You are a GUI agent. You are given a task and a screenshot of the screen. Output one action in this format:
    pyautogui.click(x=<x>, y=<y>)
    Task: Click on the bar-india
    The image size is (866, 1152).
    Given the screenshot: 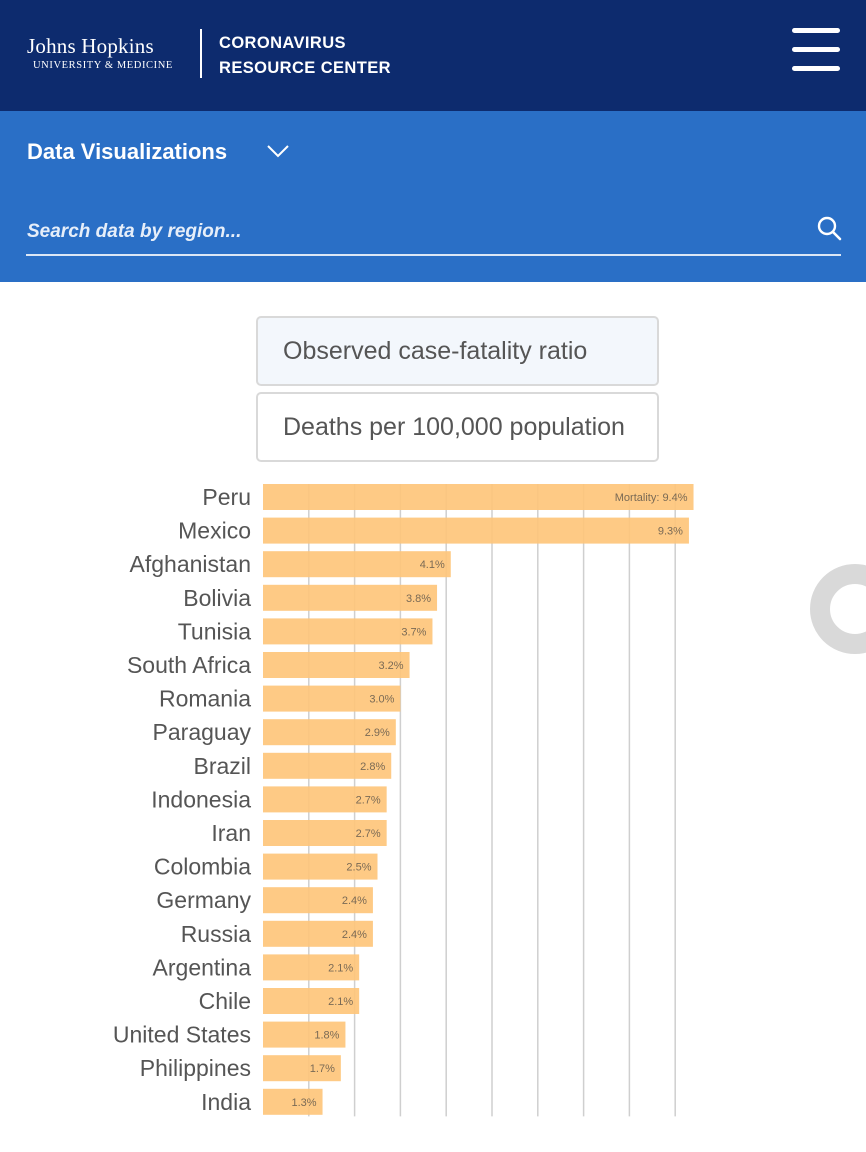 What is the action you would take?
    pyautogui.click(x=293, y=1101)
    